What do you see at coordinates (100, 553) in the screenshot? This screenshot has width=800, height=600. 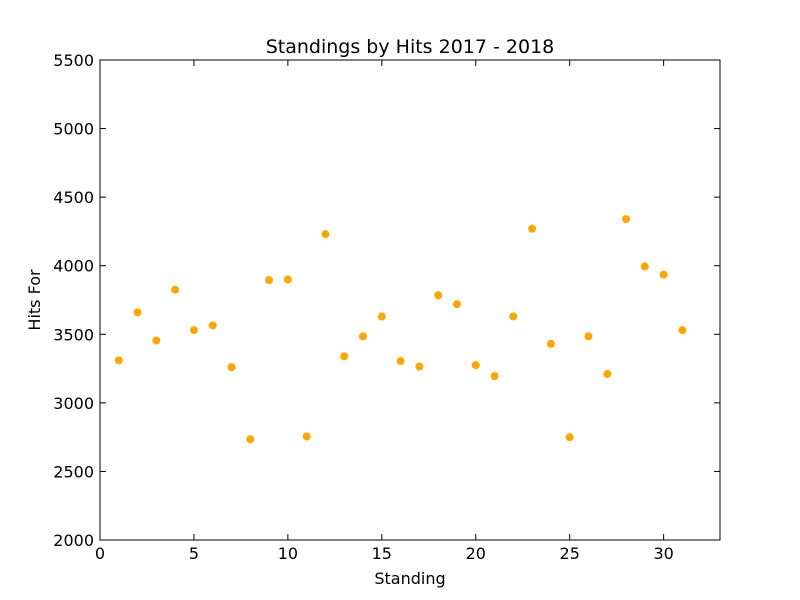 I see `x-tick-label: 0` at bounding box center [100, 553].